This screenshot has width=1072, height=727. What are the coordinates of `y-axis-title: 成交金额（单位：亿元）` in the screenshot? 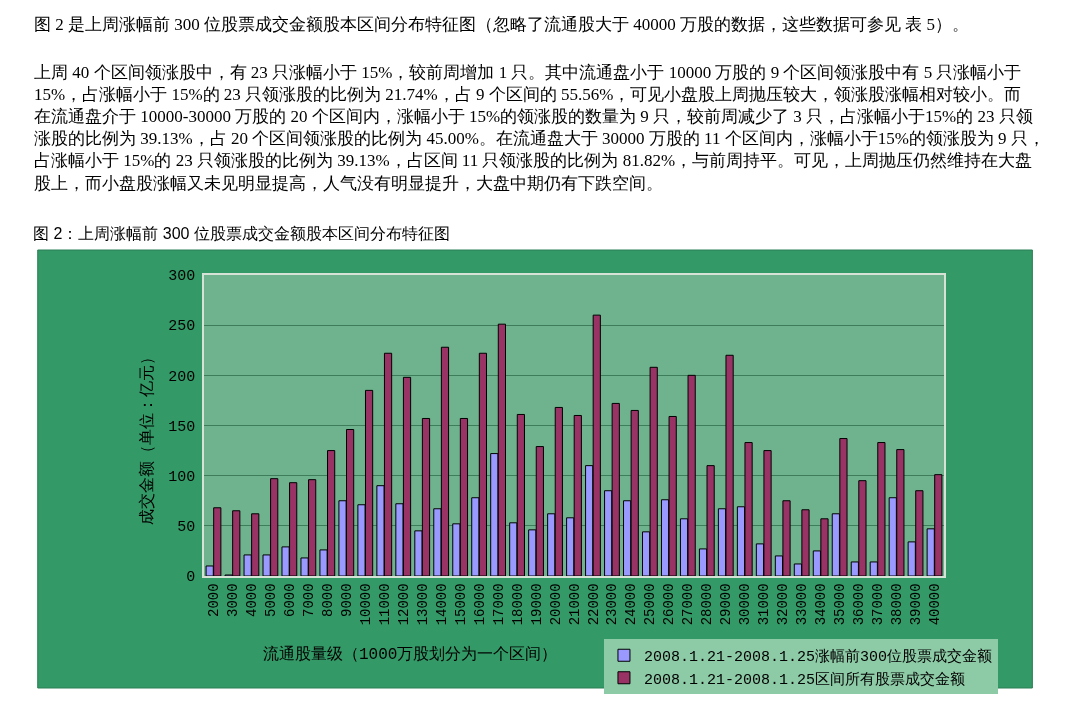 It's located at (147, 436).